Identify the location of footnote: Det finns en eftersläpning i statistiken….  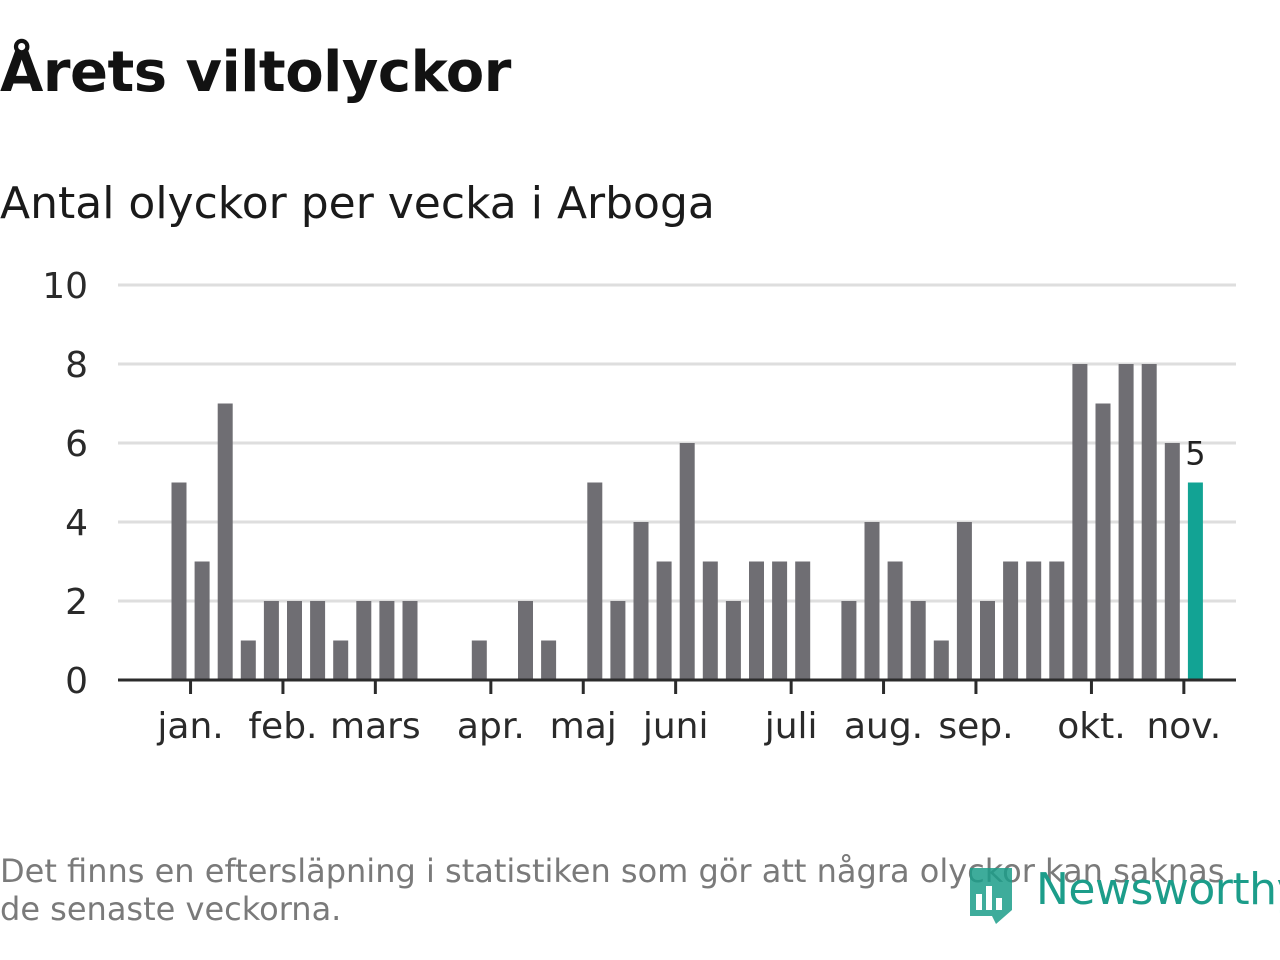
(612, 890).